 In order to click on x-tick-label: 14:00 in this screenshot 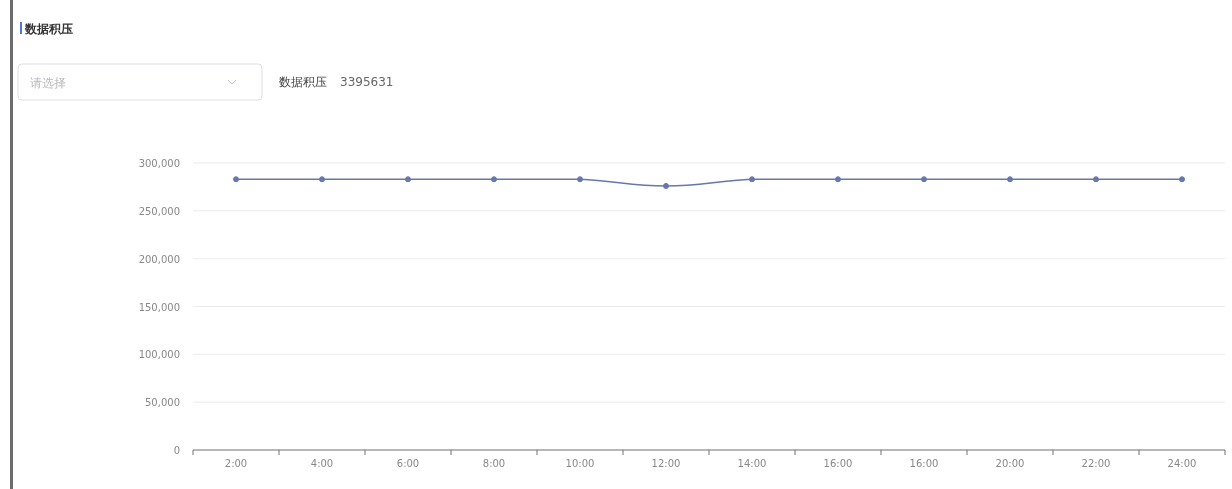, I will do `click(752, 463)`.